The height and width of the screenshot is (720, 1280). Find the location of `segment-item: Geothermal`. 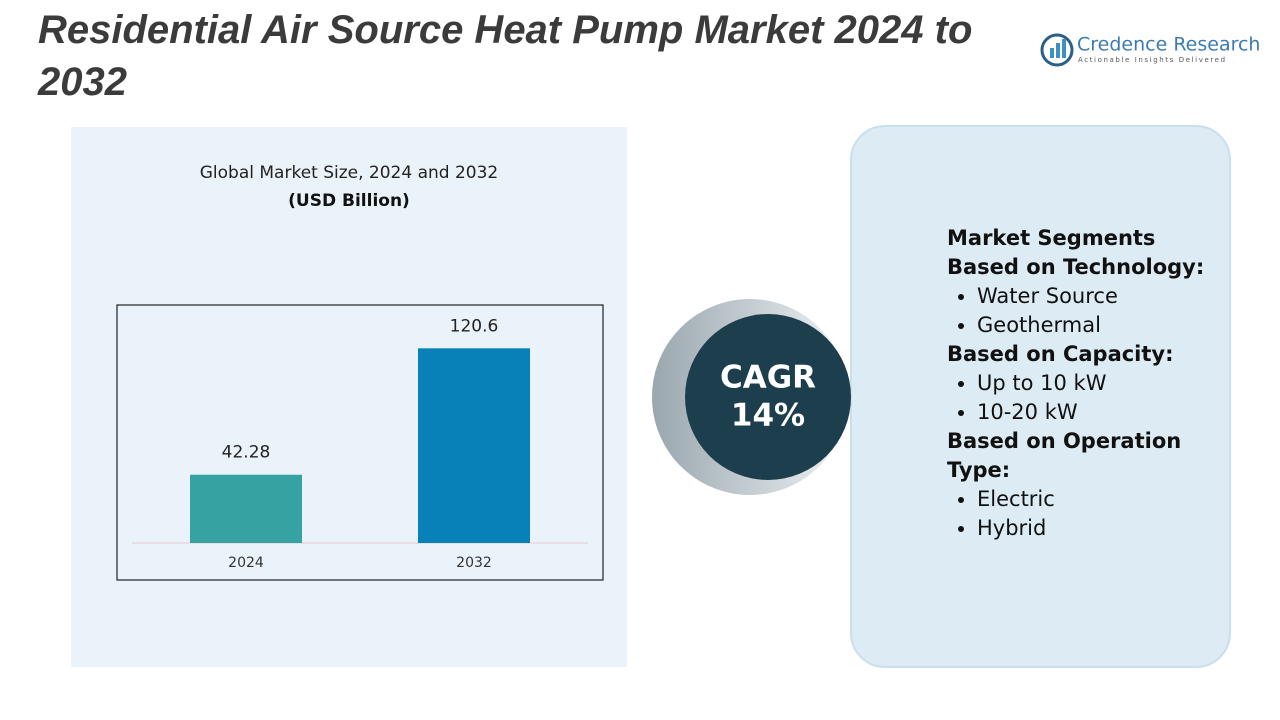

segment-item: Geothermal is located at coordinates (1097, 325).